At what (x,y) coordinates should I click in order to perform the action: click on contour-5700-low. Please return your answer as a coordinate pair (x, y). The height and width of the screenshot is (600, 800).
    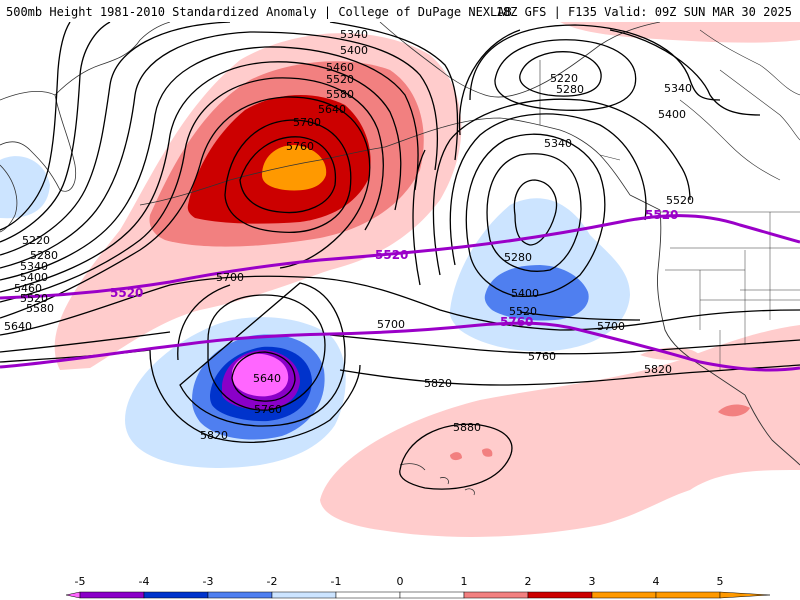
    Looking at the image, I should click on (266, 352).